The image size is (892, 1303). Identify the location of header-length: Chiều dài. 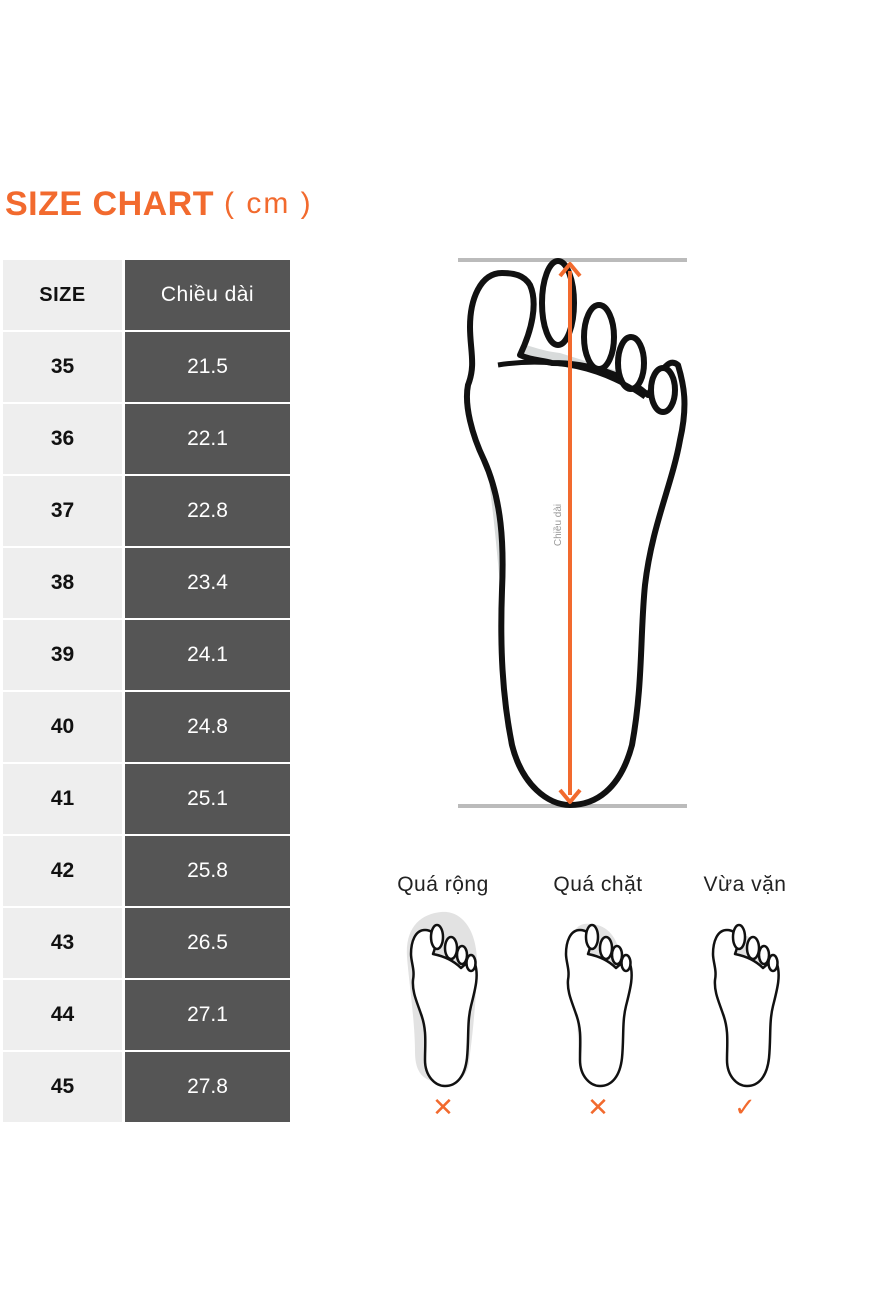
(206, 296).